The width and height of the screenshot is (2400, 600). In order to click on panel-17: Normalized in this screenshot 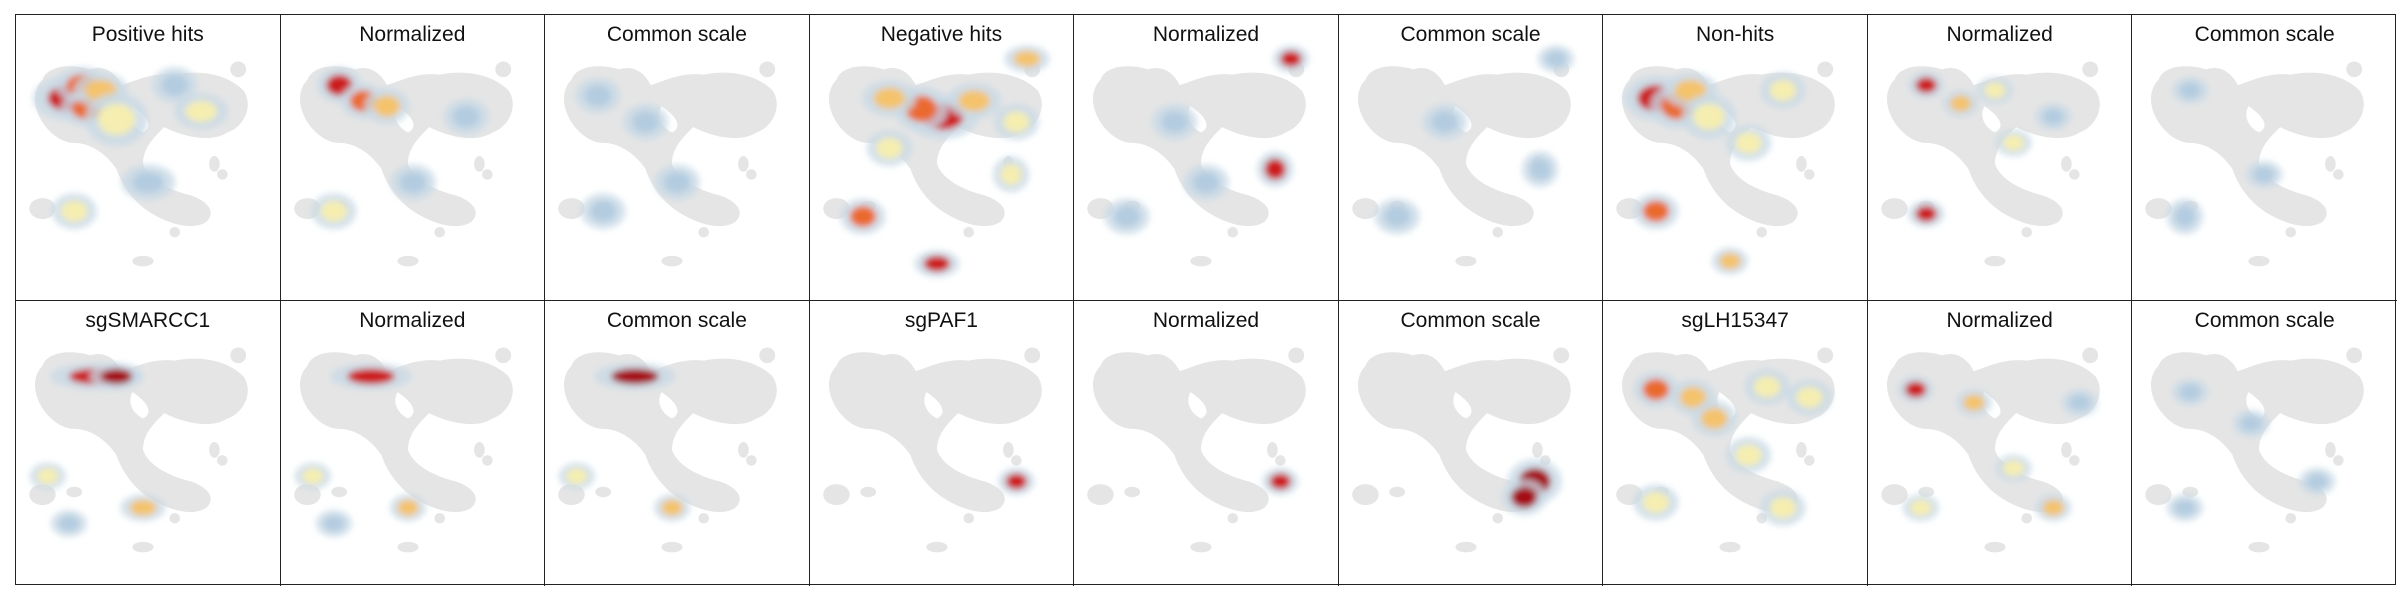, I will do `click(2000, 443)`.